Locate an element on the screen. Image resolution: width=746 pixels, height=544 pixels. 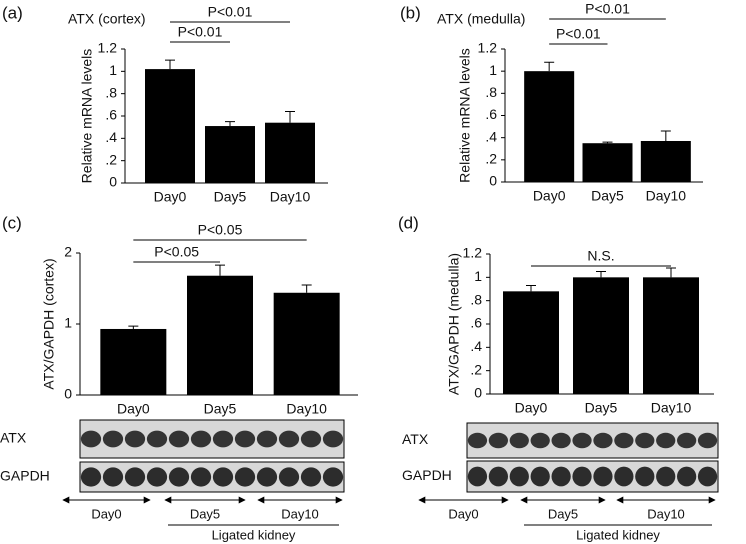
panel-label: (a) is located at coordinates (12, 12).